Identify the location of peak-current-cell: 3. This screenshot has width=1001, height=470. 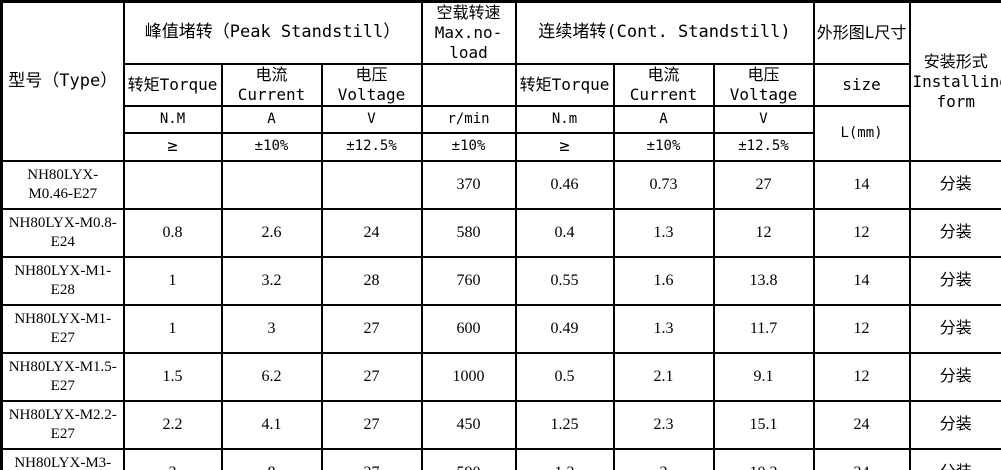
(271, 329).